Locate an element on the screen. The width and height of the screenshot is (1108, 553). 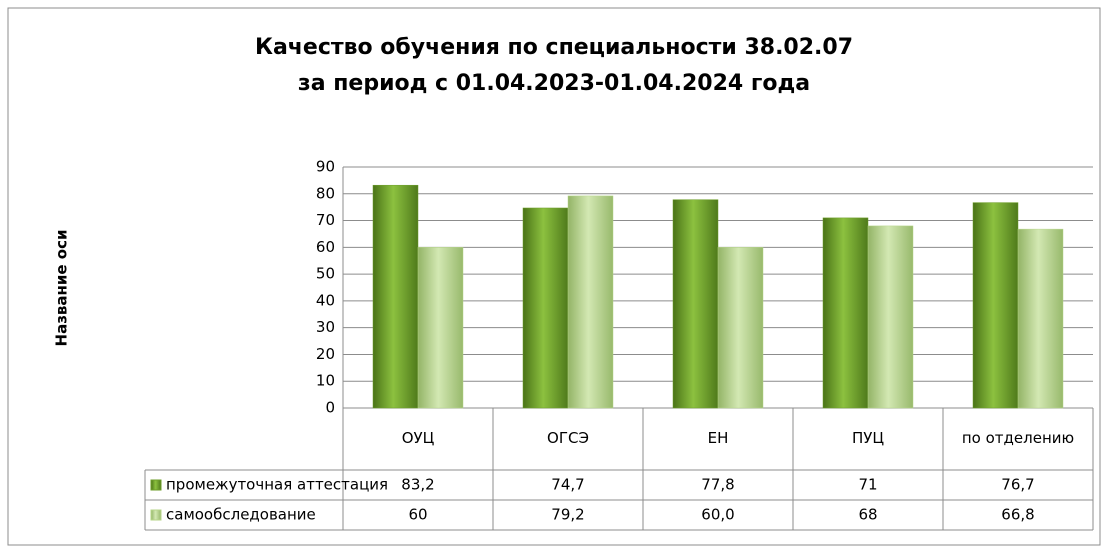
value-label: 68 is located at coordinates (867, 515).